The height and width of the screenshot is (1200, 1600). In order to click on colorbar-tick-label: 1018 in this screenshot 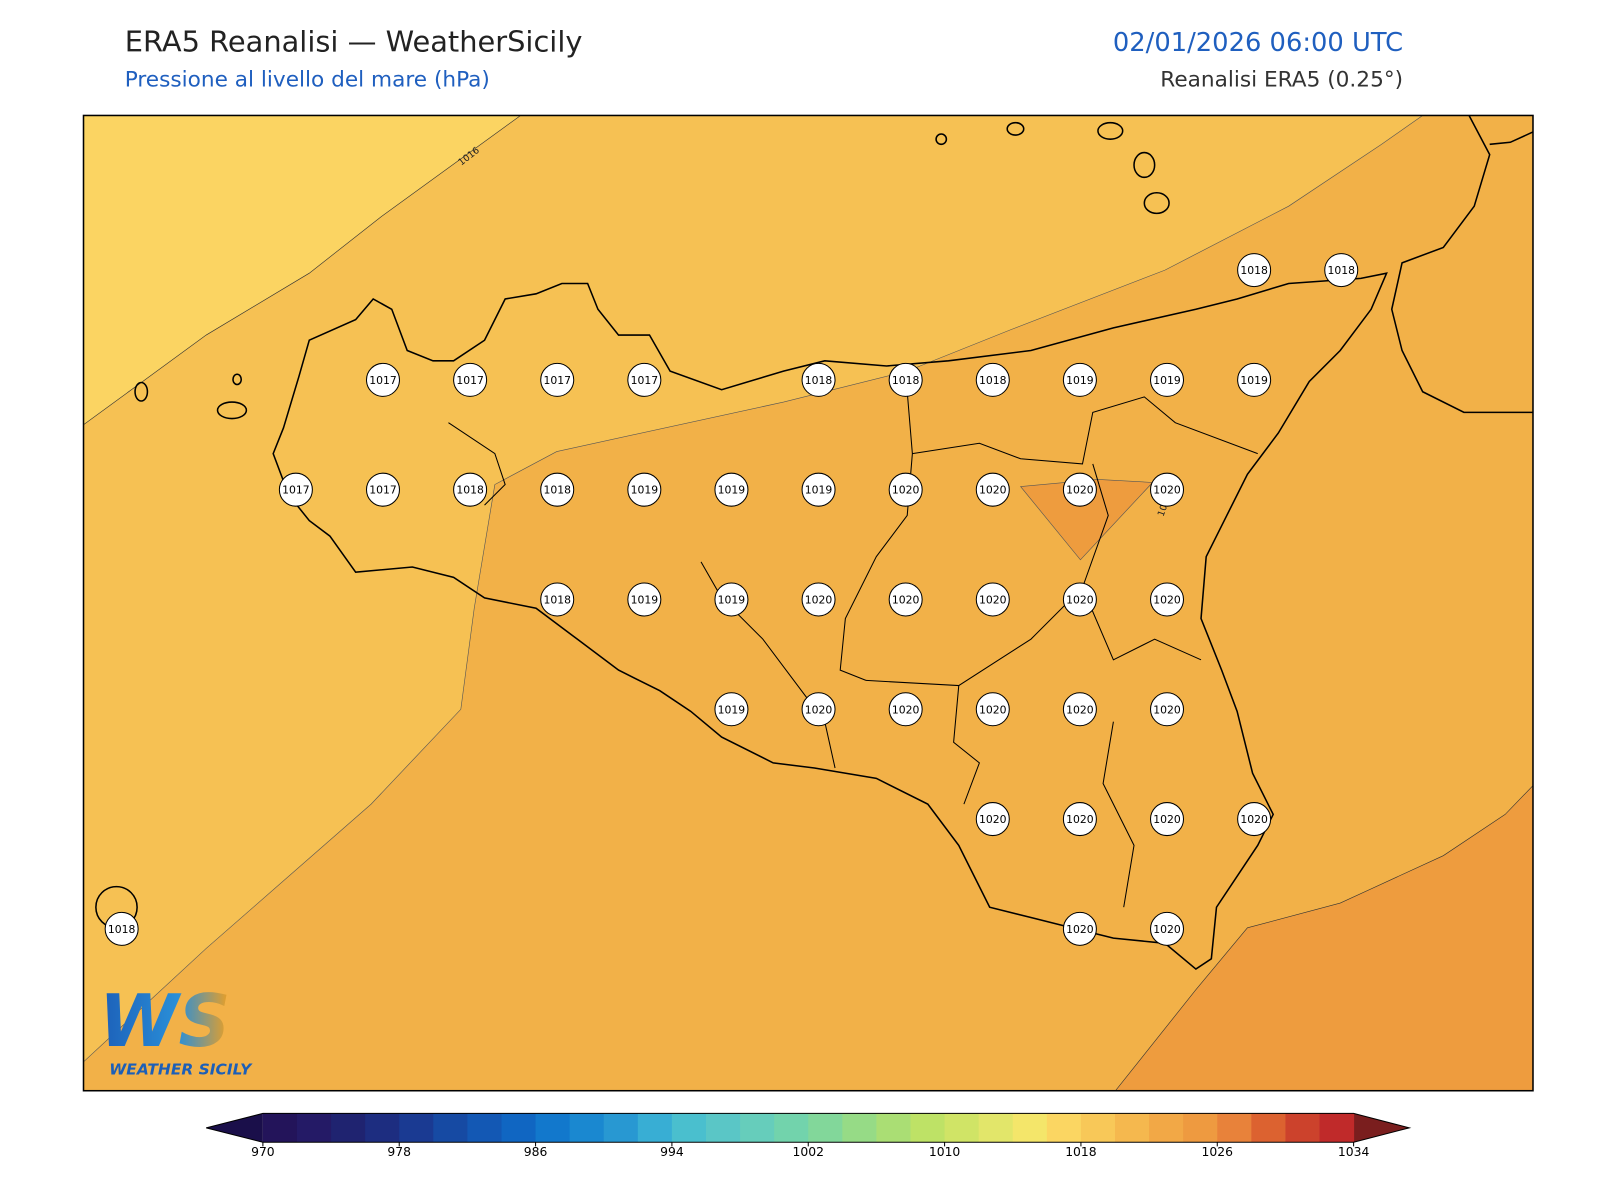, I will do `click(1081, 1152)`.